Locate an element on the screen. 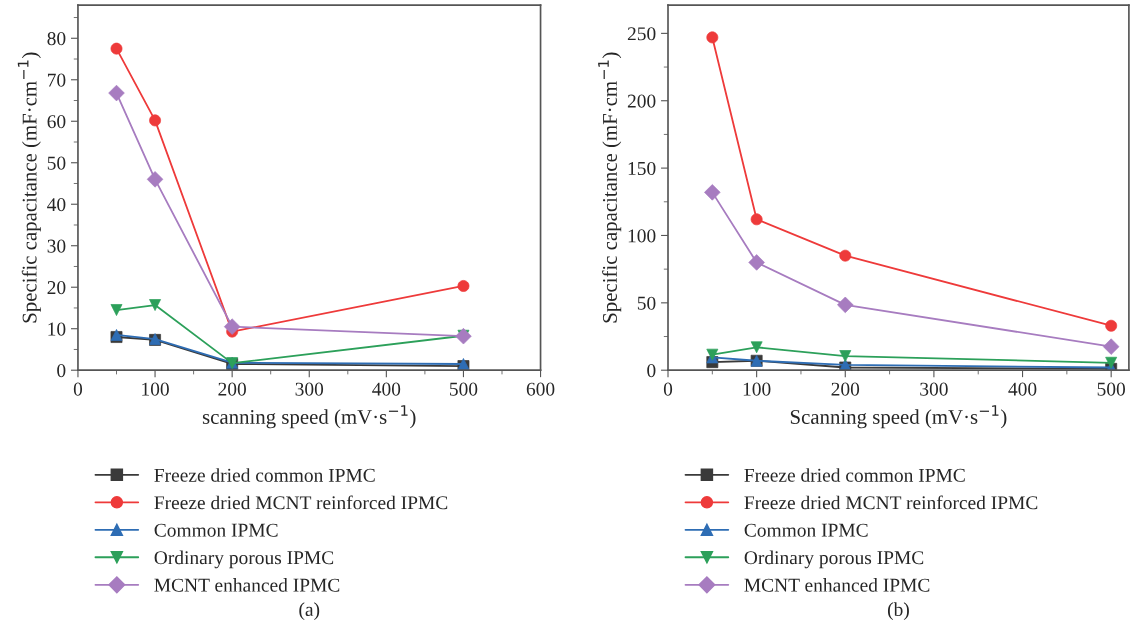  x-tick-label: 600 is located at coordinates (540, 389).